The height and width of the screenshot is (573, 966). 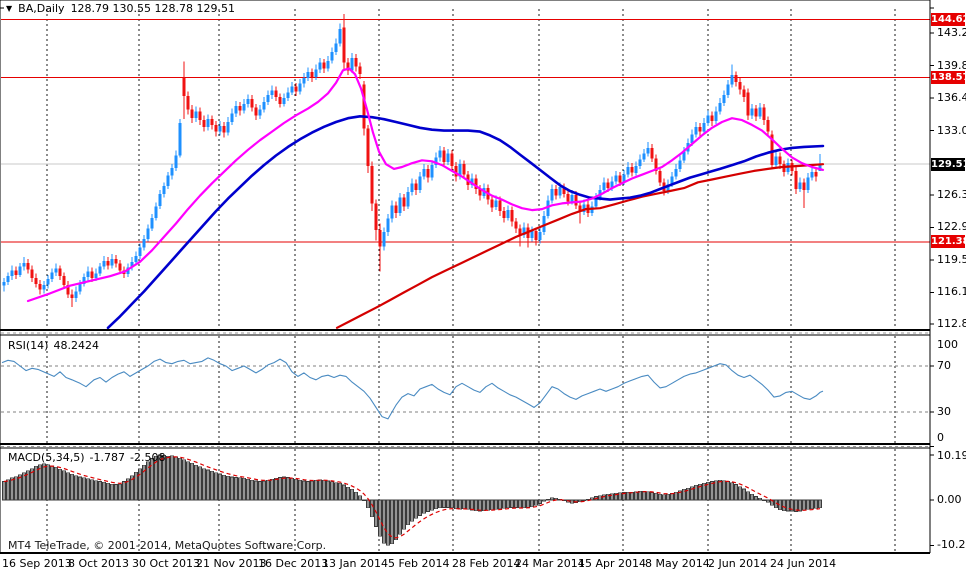 I want to click on date-axis-label: 24 Mar 2014, so click(x=550, y=563).